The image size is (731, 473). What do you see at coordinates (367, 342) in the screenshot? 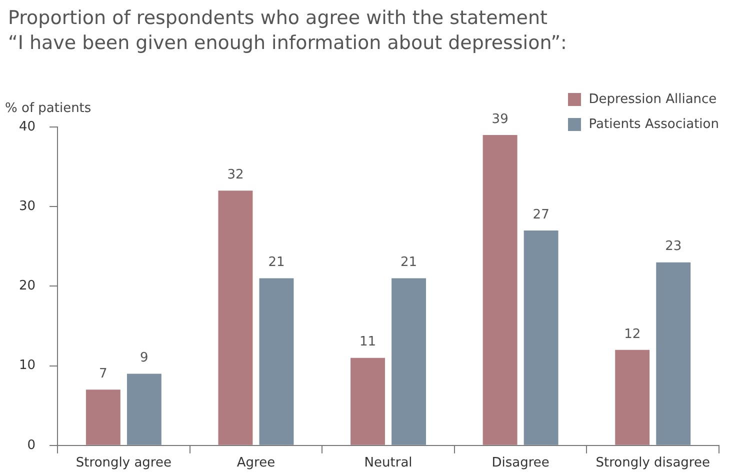
I see `data-label: 11` at bounding box center [367, 342].